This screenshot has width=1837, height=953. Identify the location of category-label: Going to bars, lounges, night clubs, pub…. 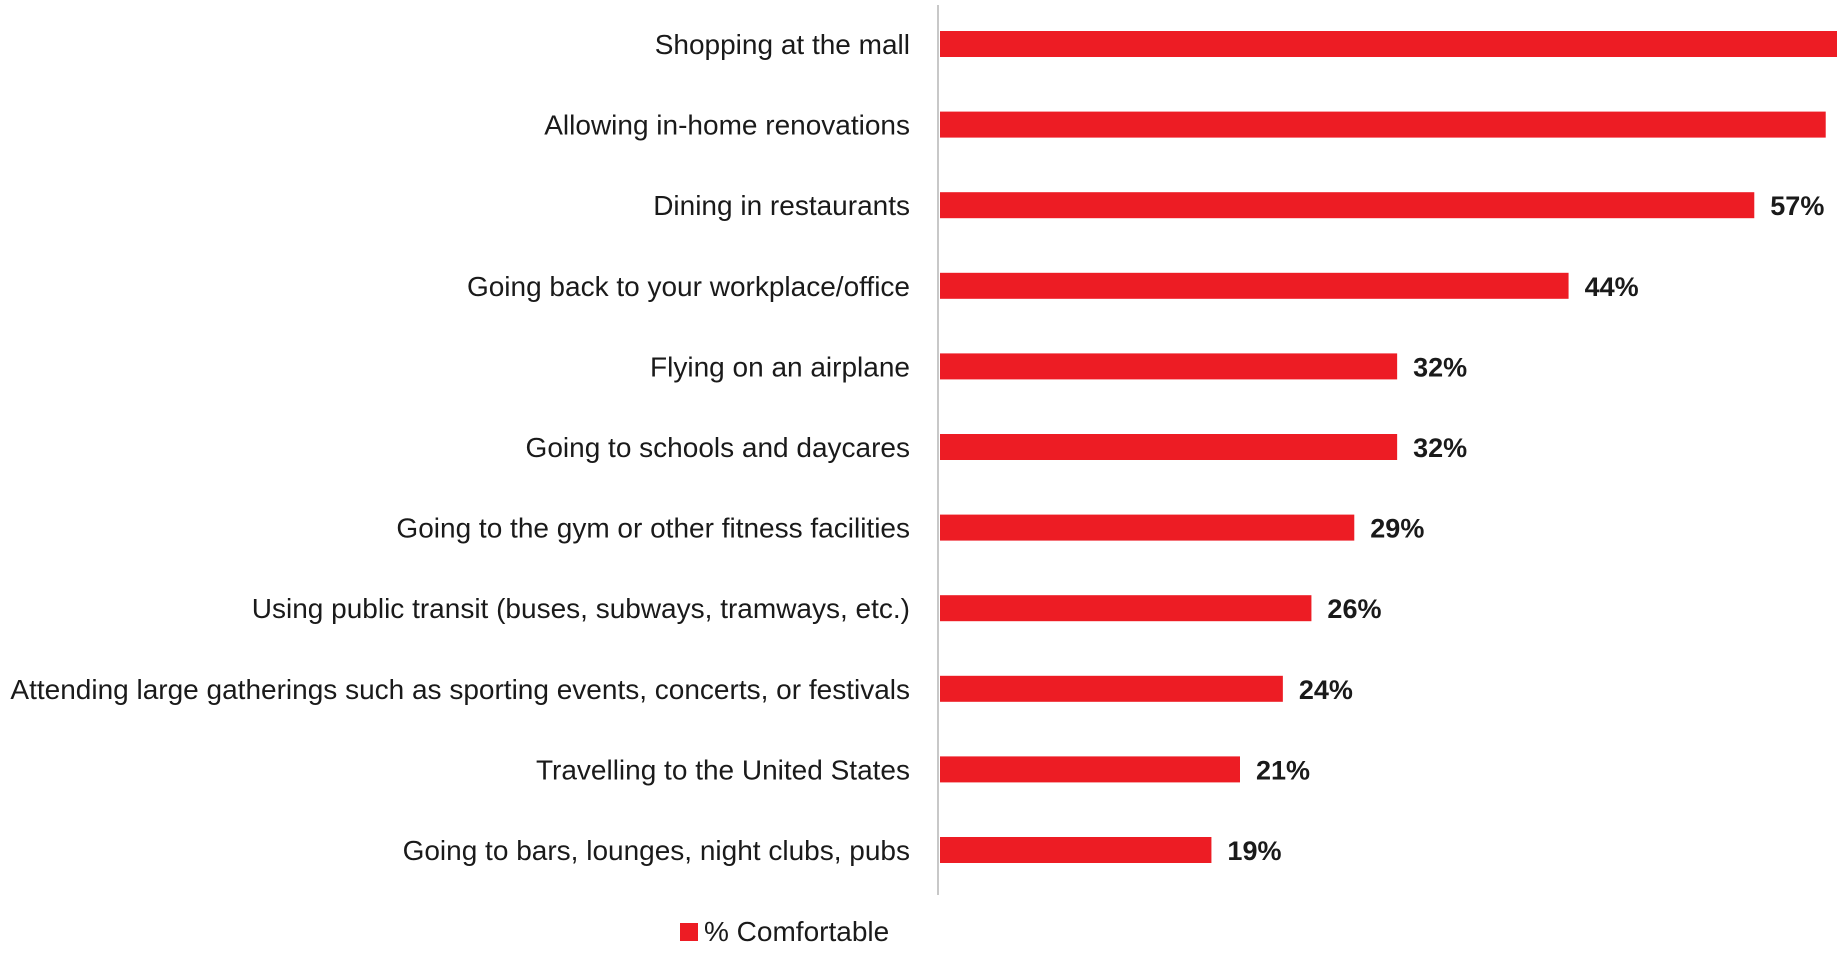
(656, 850).